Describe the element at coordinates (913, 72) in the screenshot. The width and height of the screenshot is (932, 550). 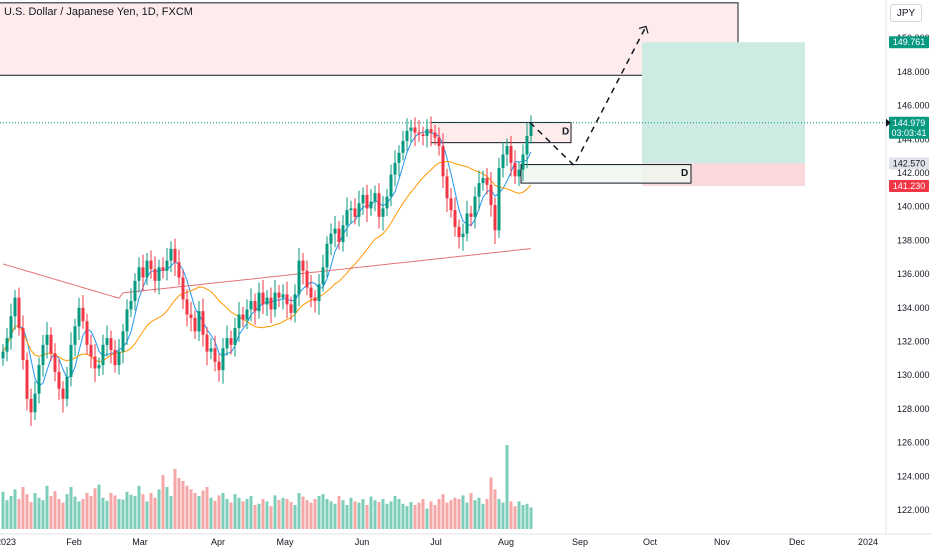
I see `price-tick-label: 148.000` at that location.